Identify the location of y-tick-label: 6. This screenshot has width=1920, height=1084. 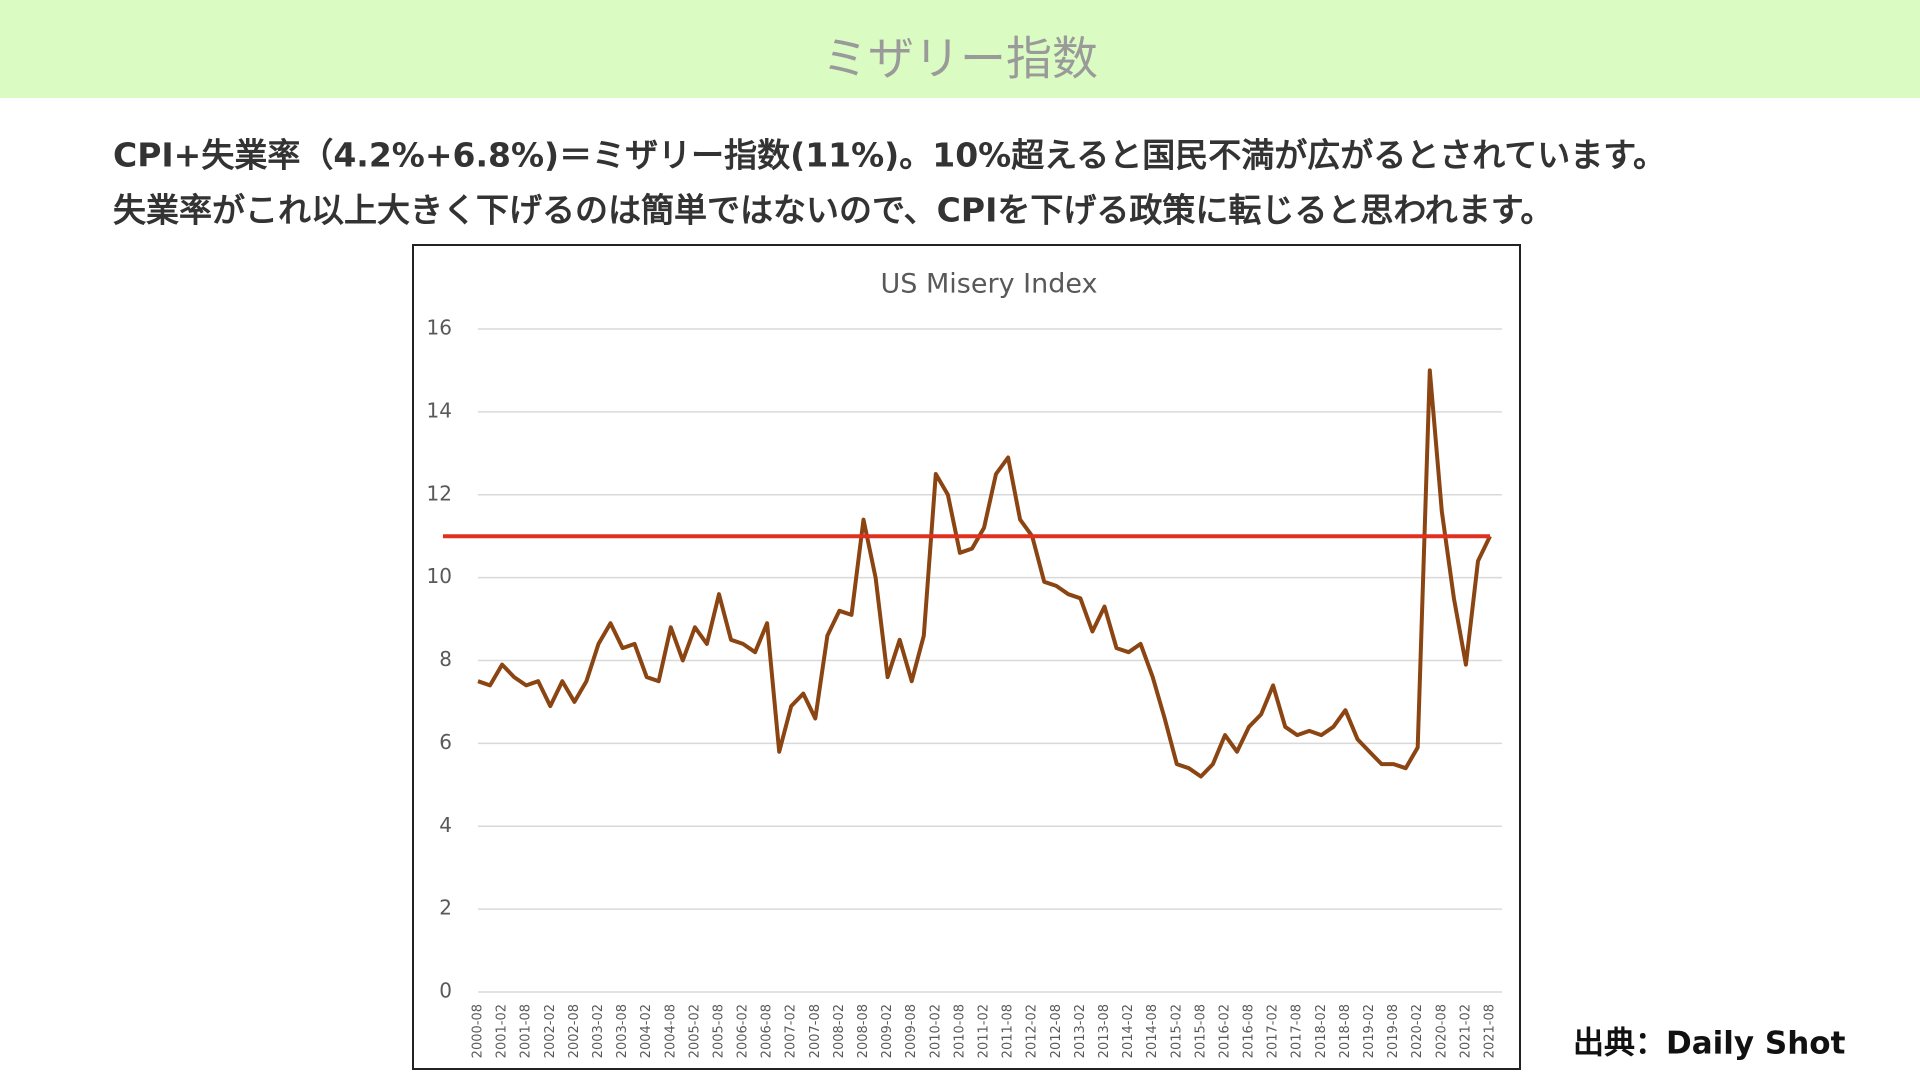
(445, 742).